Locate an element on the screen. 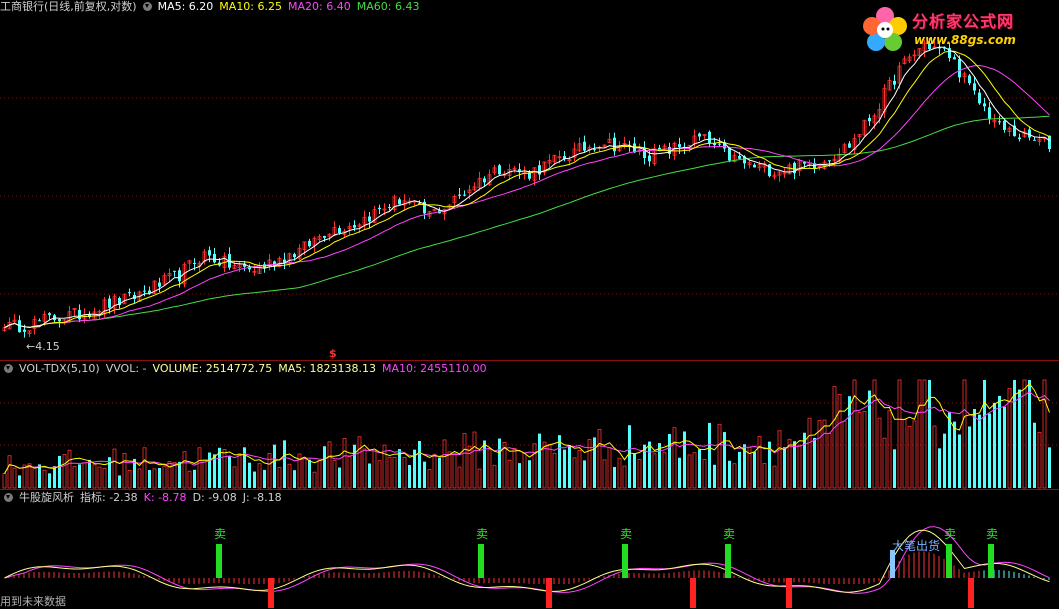  sell-label: 卖 is located at coordinates (950, 534).